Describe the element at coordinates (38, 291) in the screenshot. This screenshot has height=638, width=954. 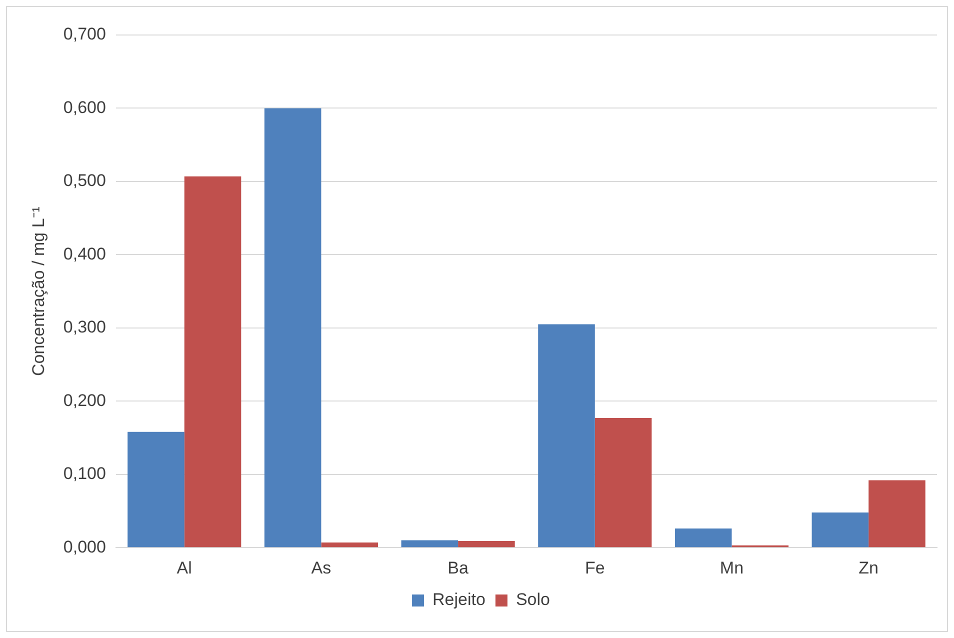
I see `y-axis-title: Concentração / mg L⁻¹` at that location.